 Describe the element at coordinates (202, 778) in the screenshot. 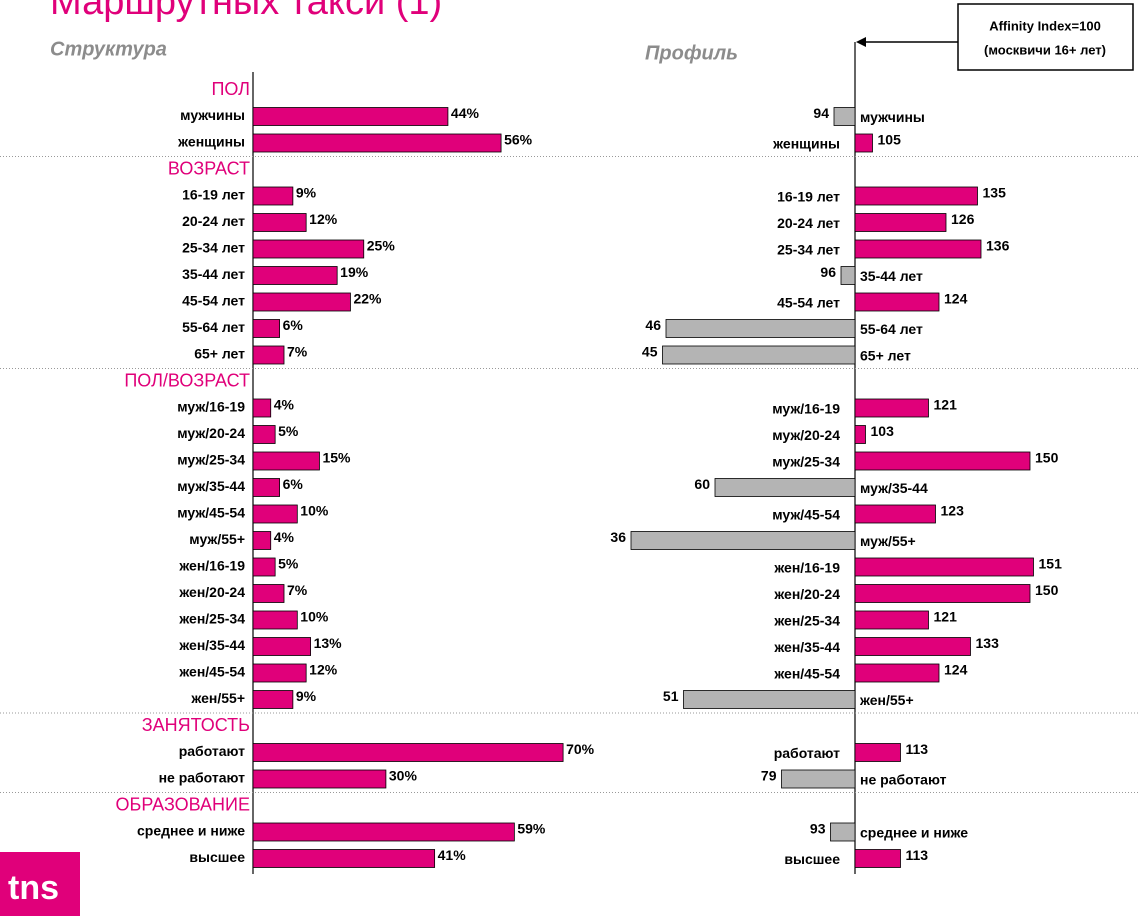

I see `category-label: не работают` at that location.